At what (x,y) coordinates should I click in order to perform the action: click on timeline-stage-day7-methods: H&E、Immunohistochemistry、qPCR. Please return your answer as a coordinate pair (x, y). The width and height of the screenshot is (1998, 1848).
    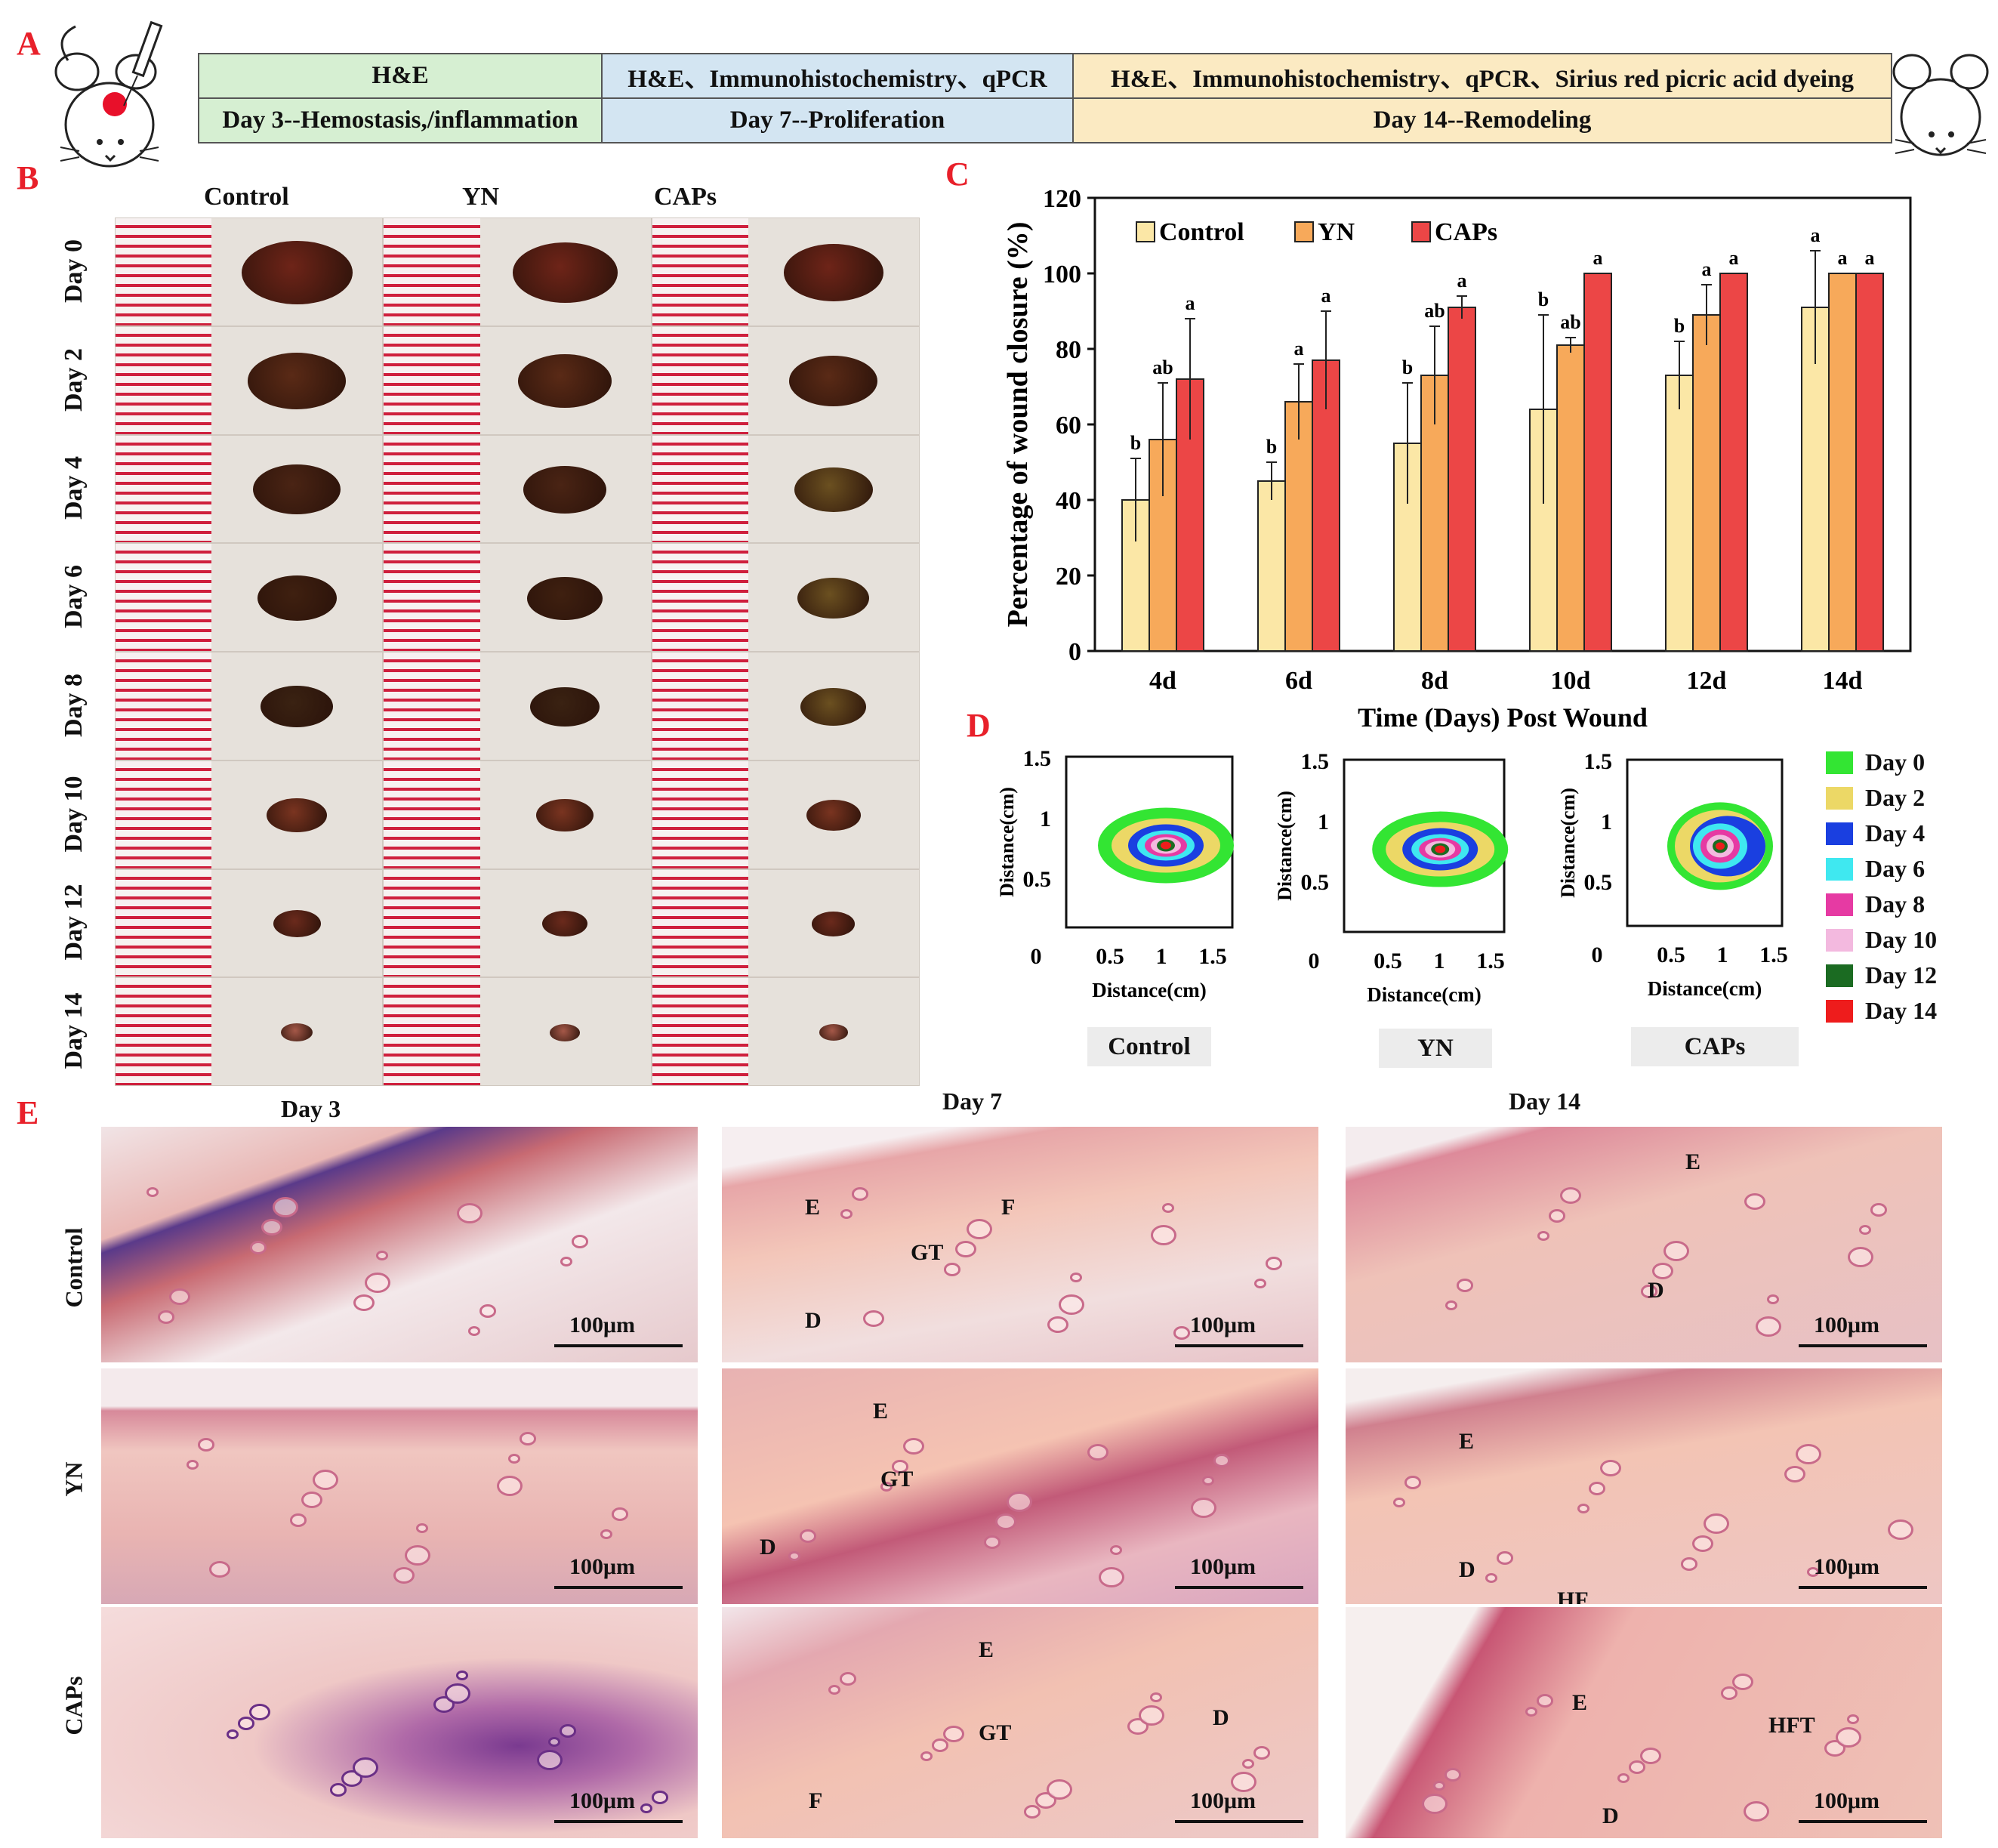
    Looking at the image, I should click on (837, 79).